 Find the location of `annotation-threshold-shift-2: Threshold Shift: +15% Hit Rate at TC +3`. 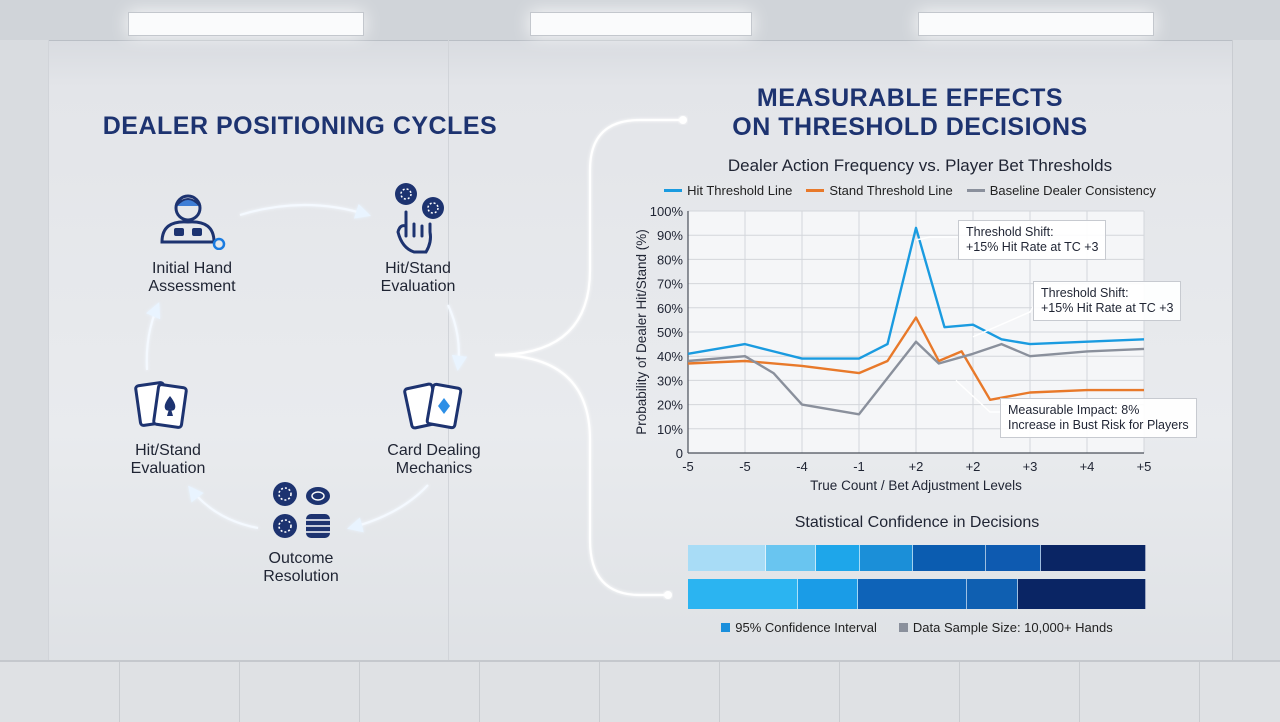

annotation-threshold-shift-2: Threshold Shift: +15% Hit Rate at TC +3 is located at coordinates (1107, 301).